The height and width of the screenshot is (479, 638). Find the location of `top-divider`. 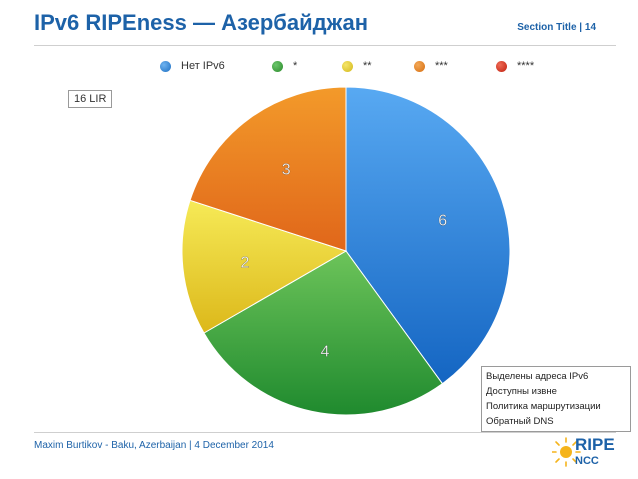

top-divider is located at coordinates (325, 45).